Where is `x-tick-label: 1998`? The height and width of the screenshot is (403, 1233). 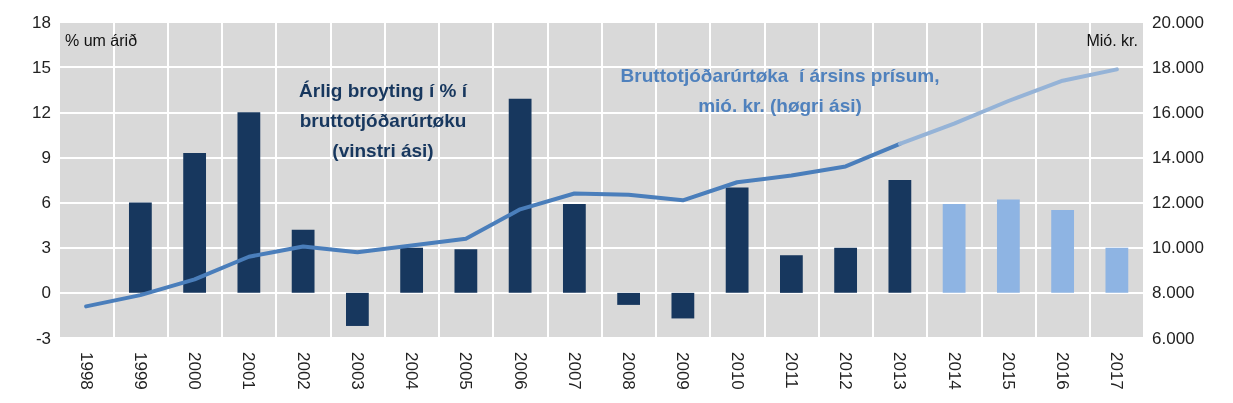 x-tick-label: 1998 is located at coordinates (86, 371).